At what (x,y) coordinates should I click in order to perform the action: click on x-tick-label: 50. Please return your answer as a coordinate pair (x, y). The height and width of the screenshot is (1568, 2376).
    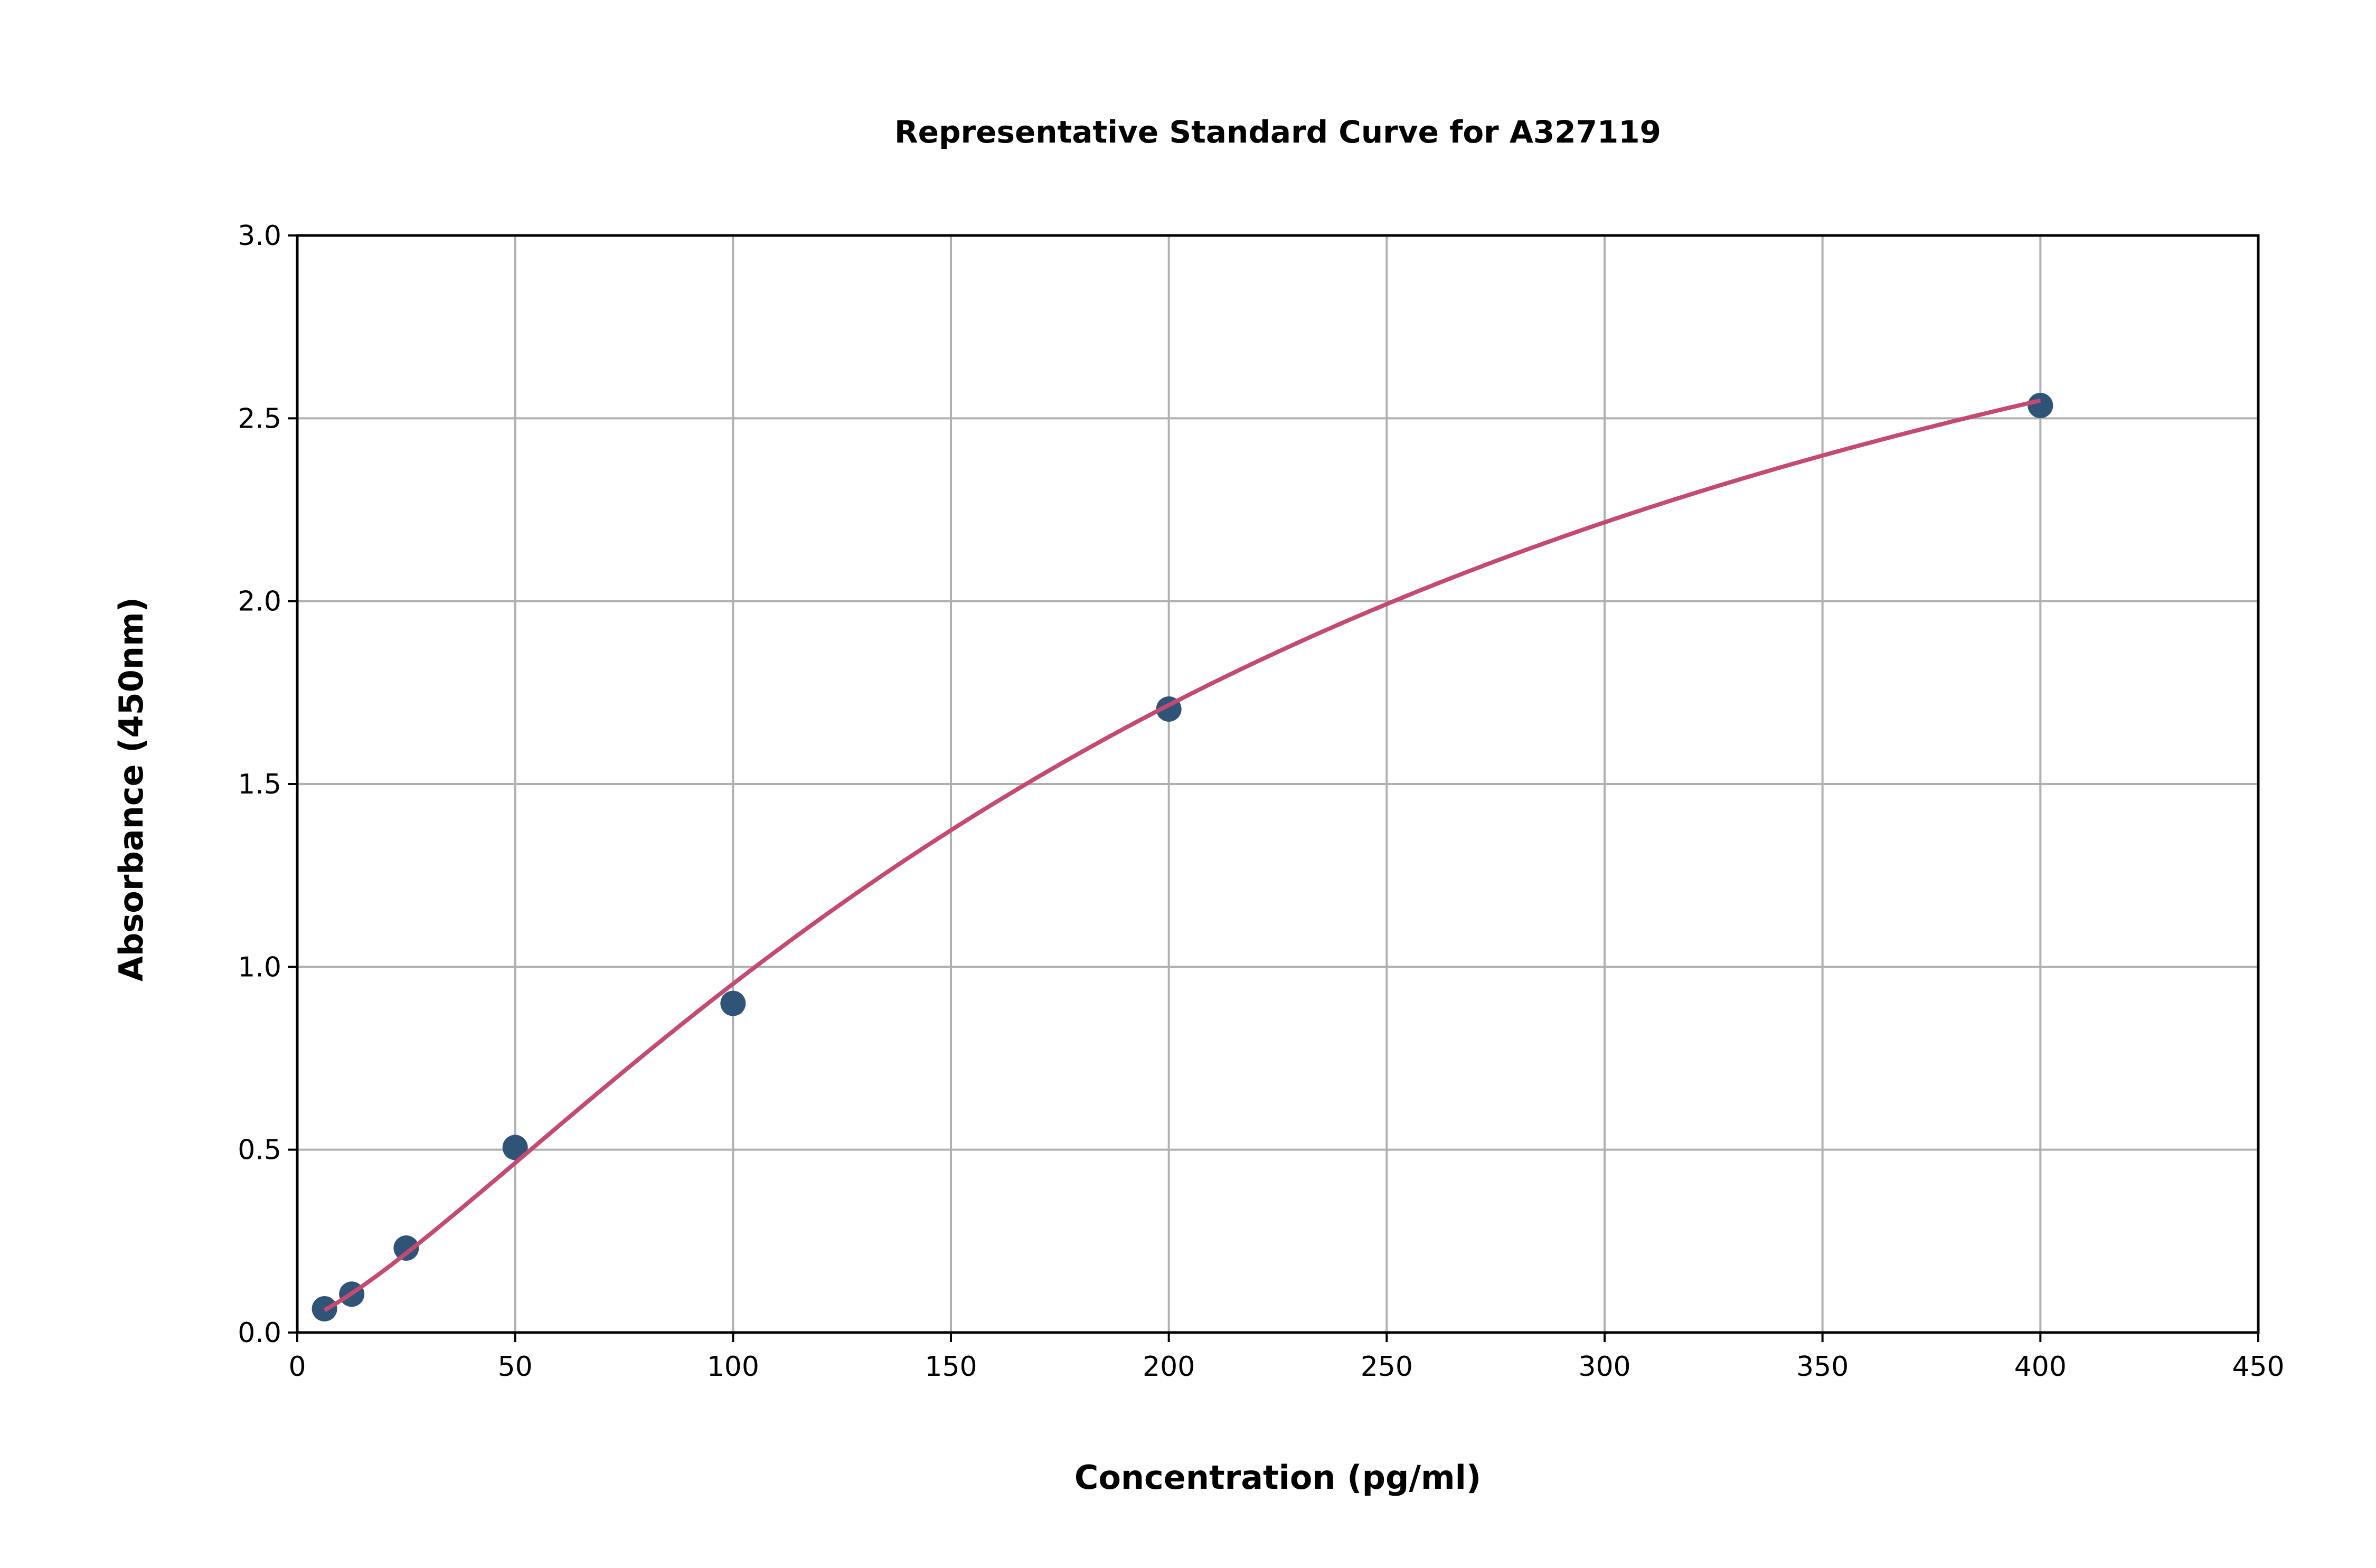
    Looking at the image, I should click on (515, 1367).